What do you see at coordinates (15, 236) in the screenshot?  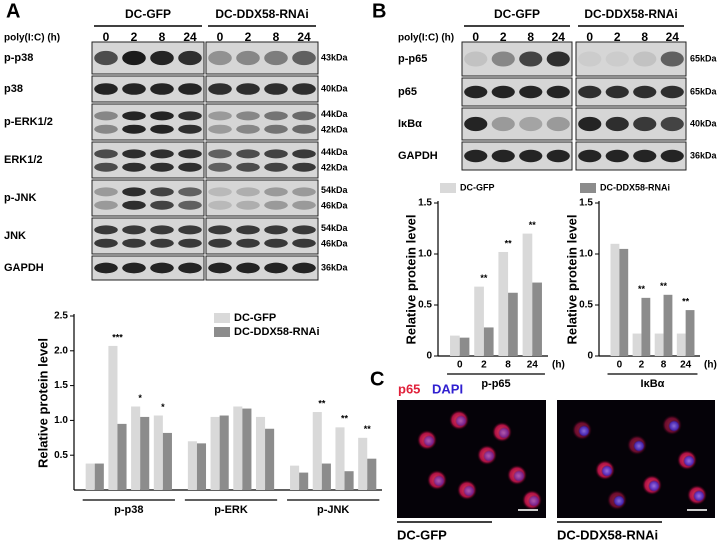 I see `protein-label: JNK` at bounding box center [15, 236].